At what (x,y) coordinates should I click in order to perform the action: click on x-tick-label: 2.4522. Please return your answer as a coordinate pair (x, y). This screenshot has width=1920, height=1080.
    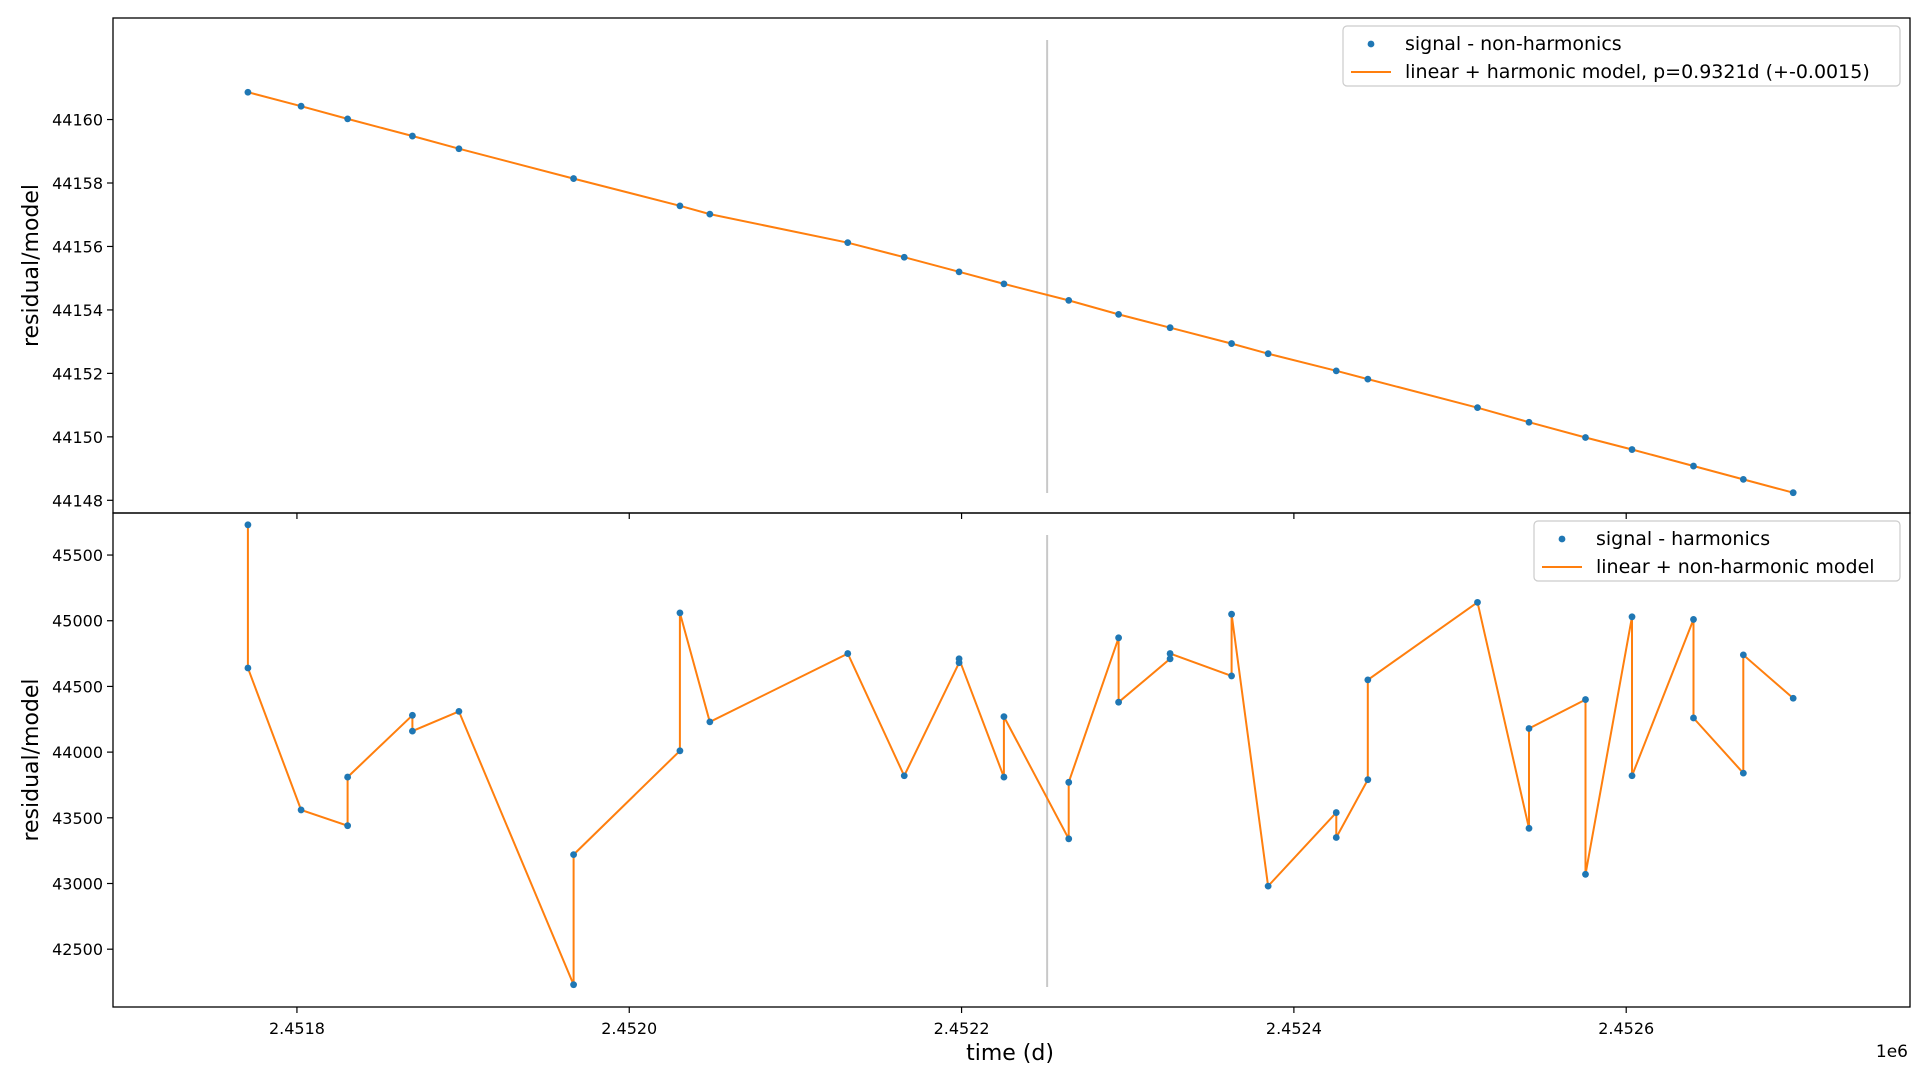
    Looking at the image, I should click on (962, 1028).